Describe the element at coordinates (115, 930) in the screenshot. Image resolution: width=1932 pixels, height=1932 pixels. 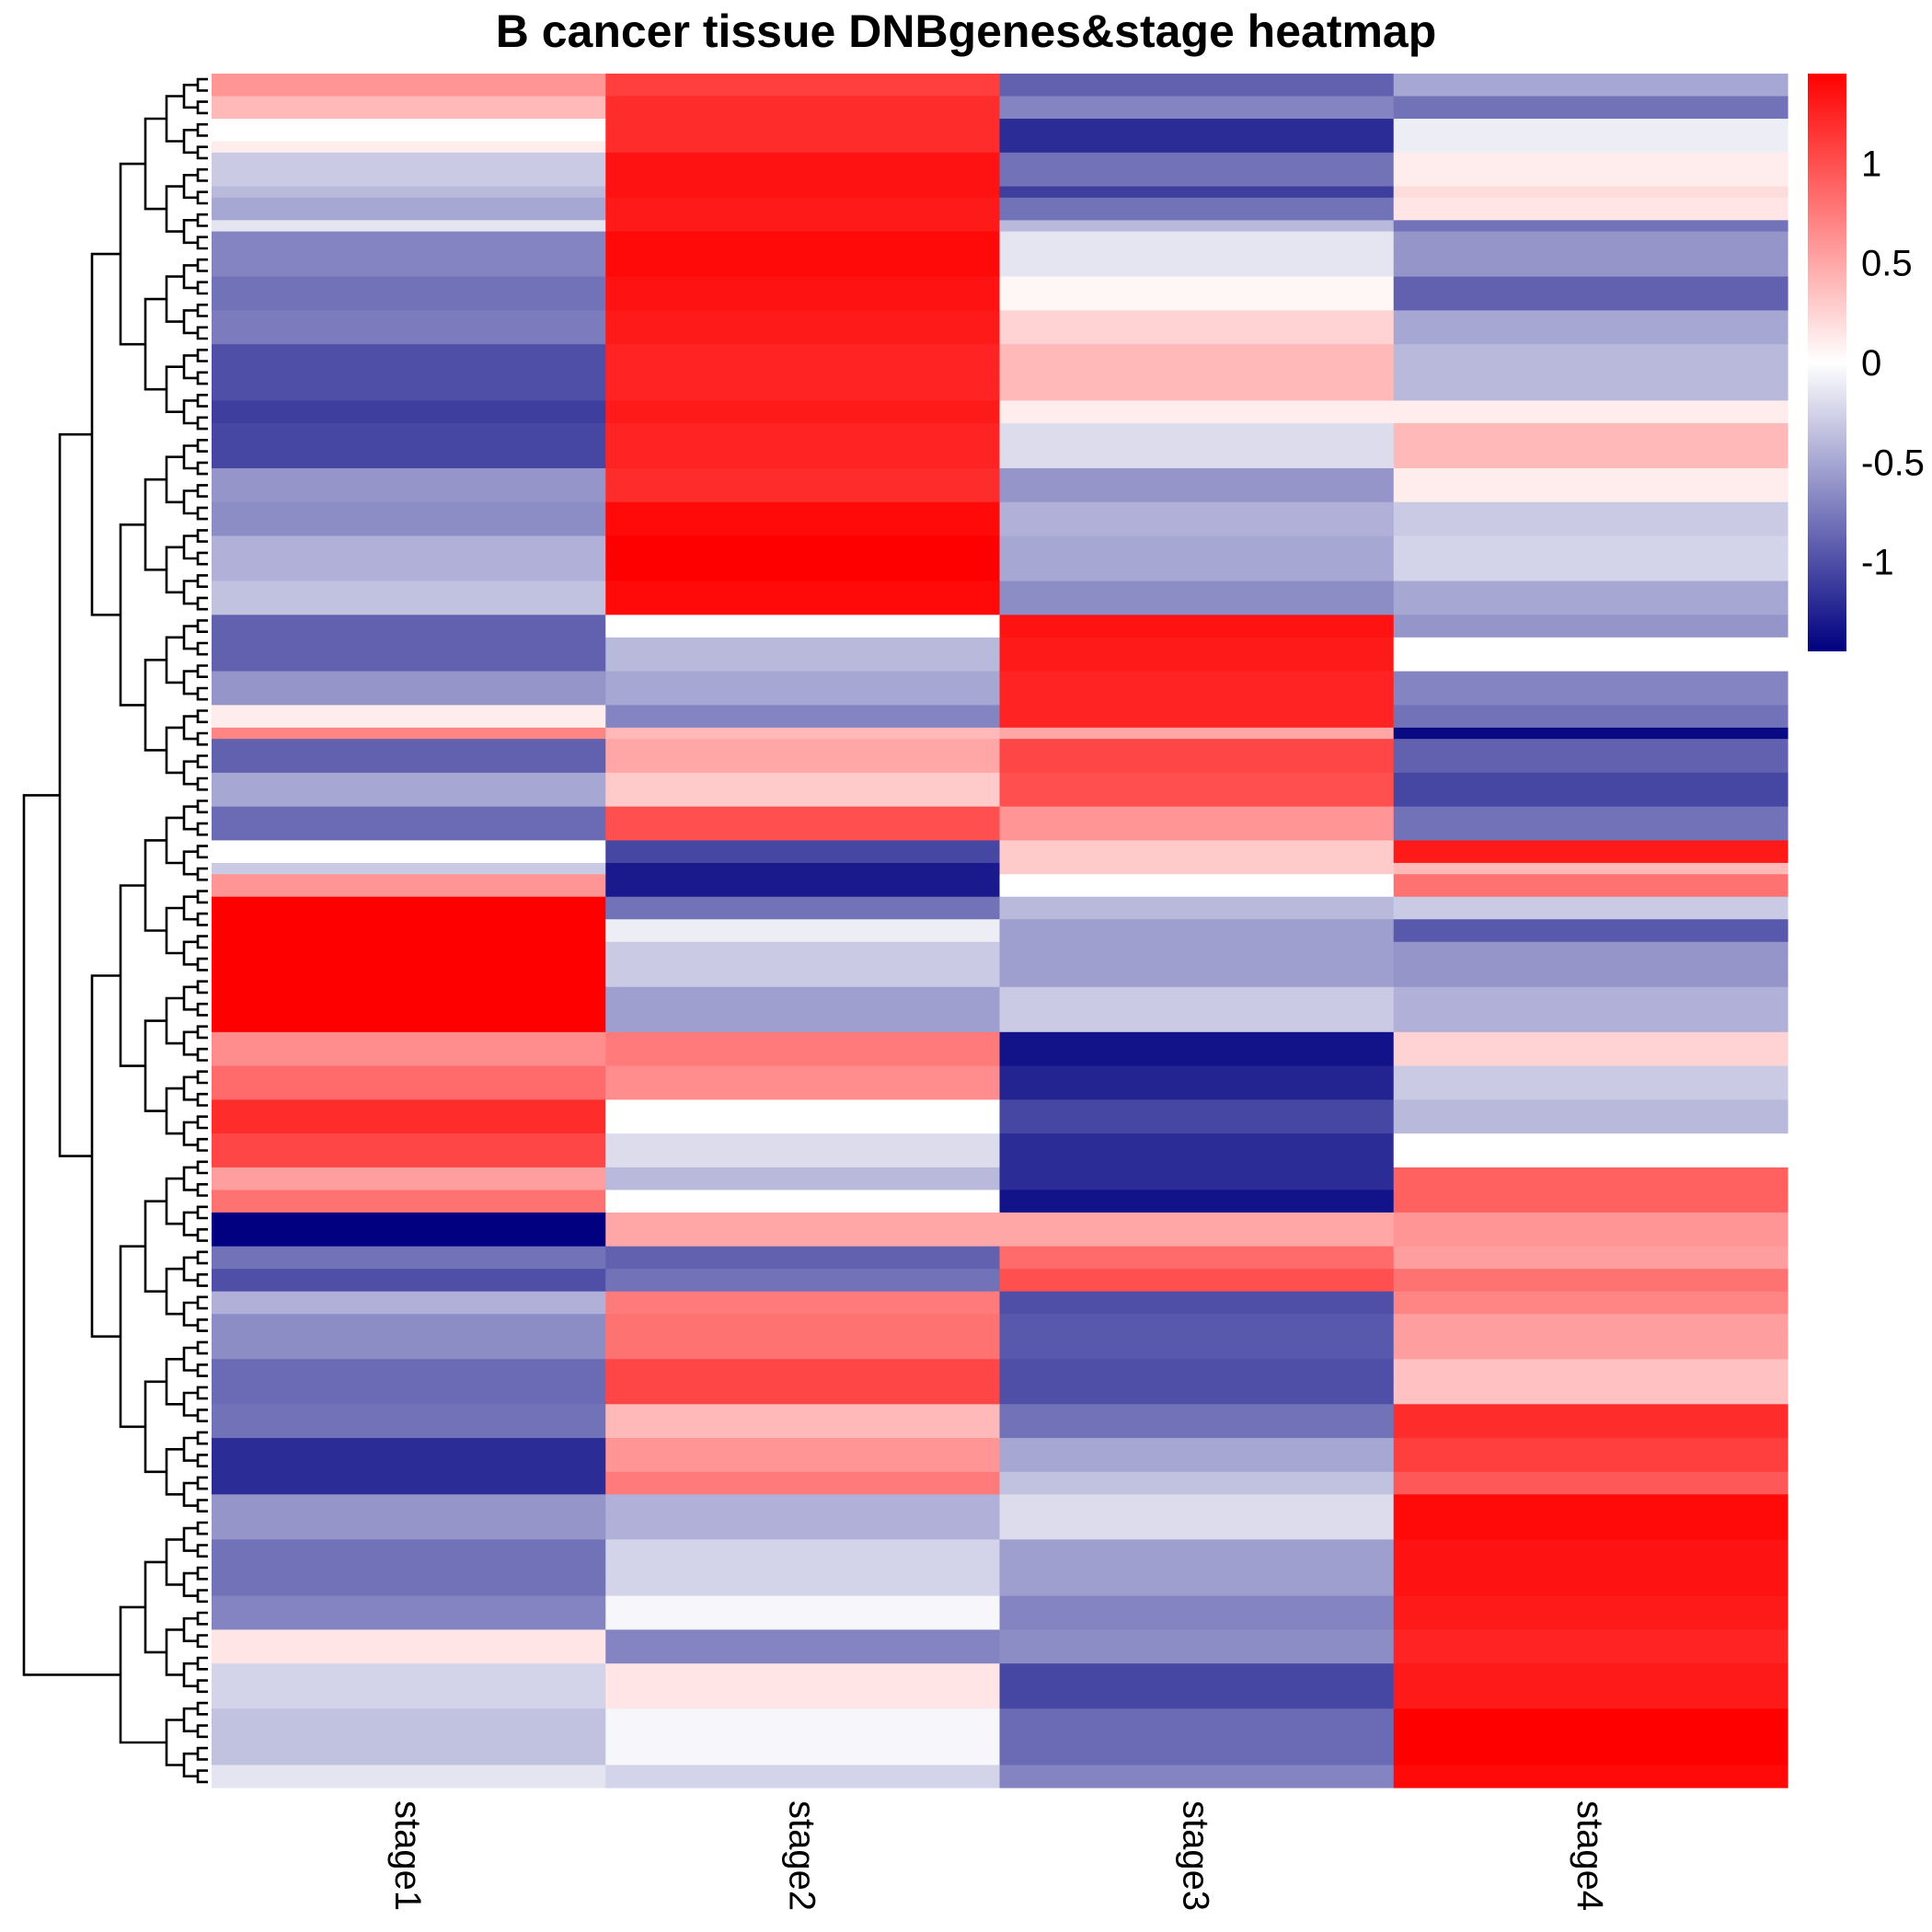
I see `row-dendrogram` at that location.